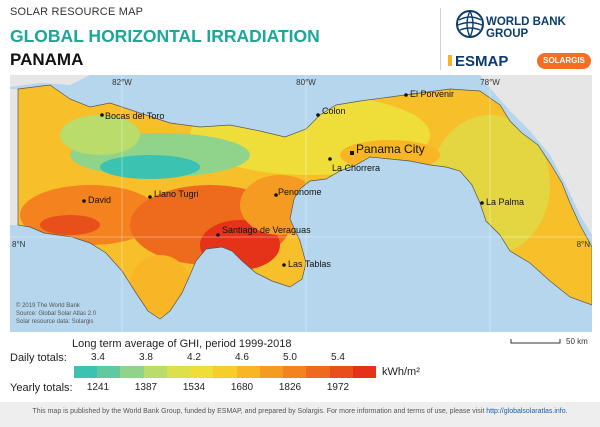 This screenshot has height=427, width=600. What do you see at coordinates (242, 387) in the screenshot?
I see `yearly-tick: 1680` at bounding box center [242, 387].